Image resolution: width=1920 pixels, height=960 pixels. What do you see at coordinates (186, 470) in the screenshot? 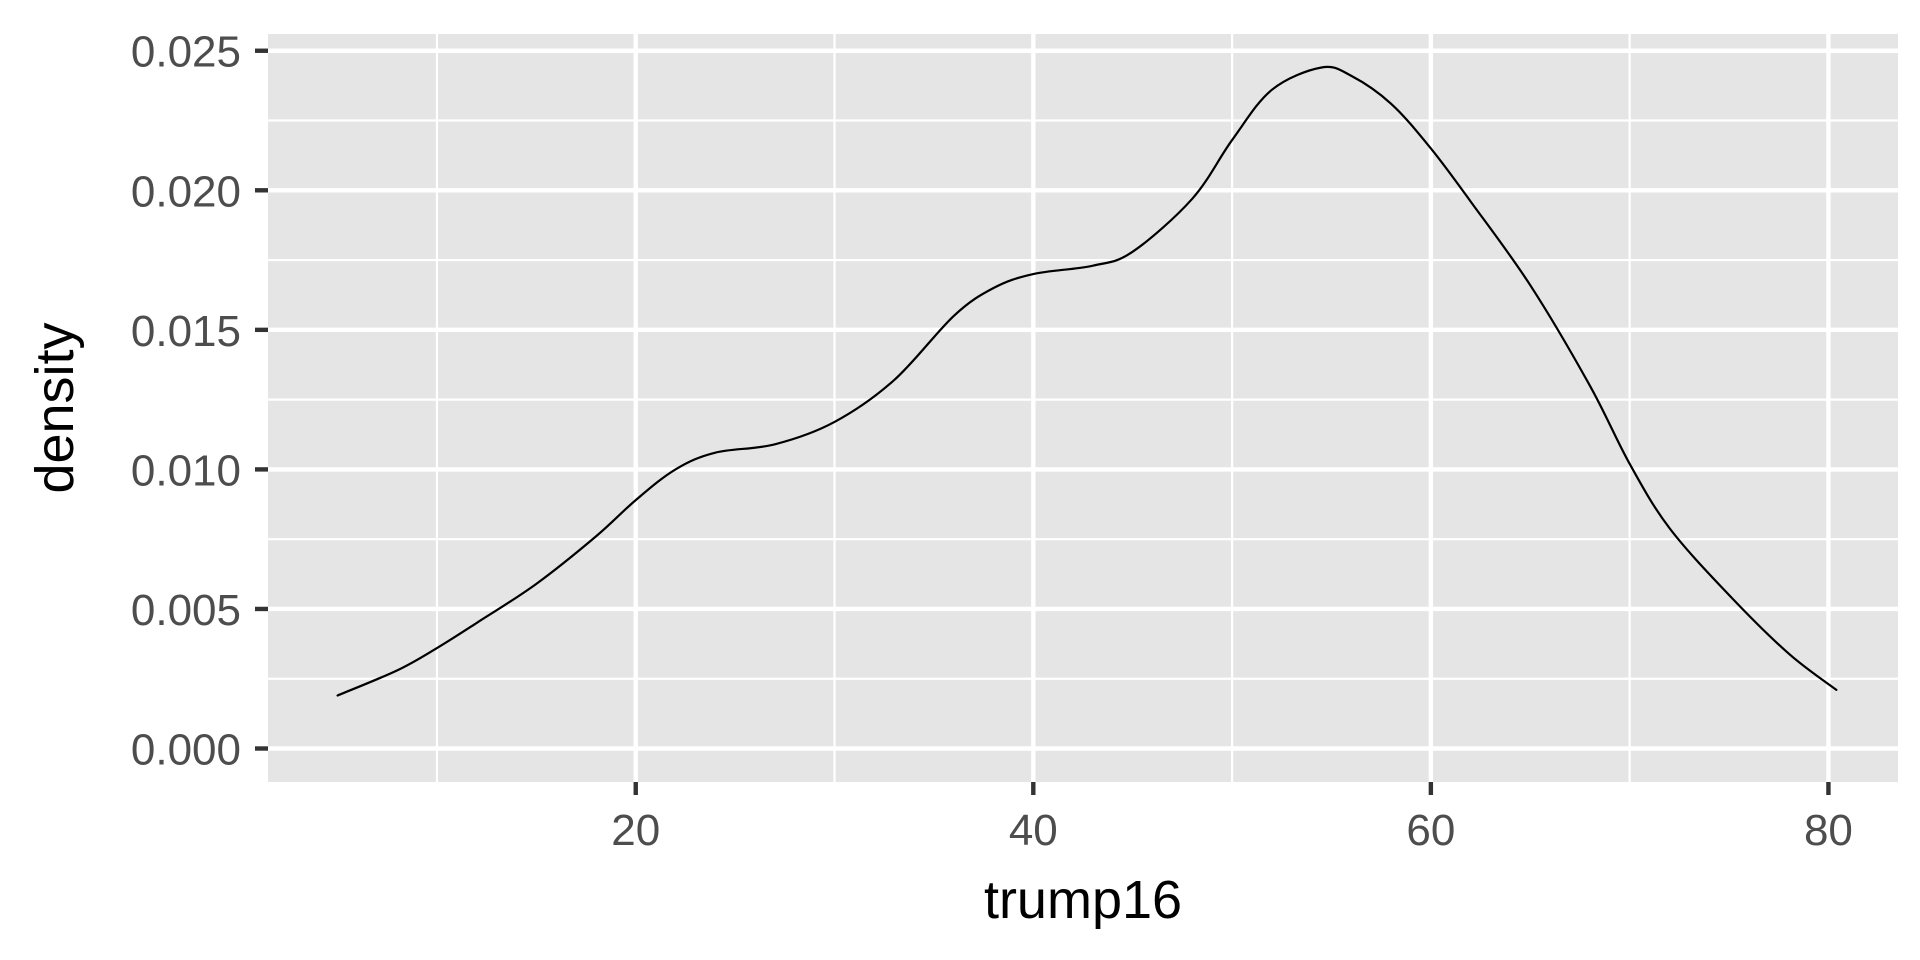
I see `y-tick-label: 0.010` at bounding box center [186, 470].